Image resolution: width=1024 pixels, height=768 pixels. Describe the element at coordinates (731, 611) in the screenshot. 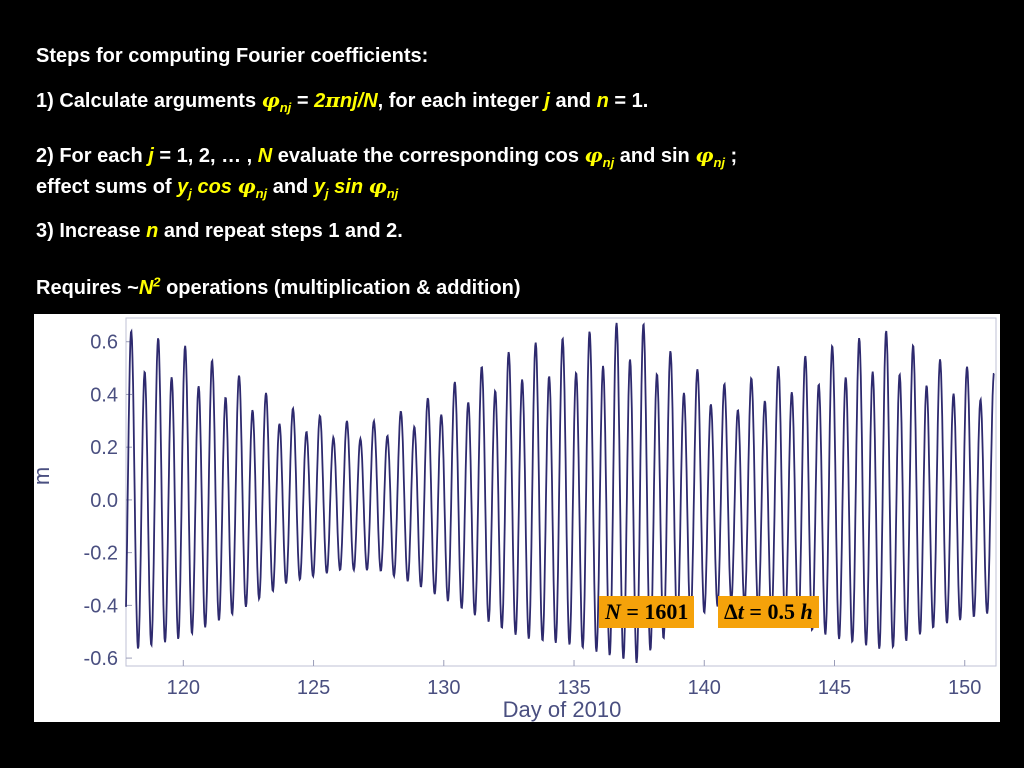

I see `delta-symbol: Δ` at that location.